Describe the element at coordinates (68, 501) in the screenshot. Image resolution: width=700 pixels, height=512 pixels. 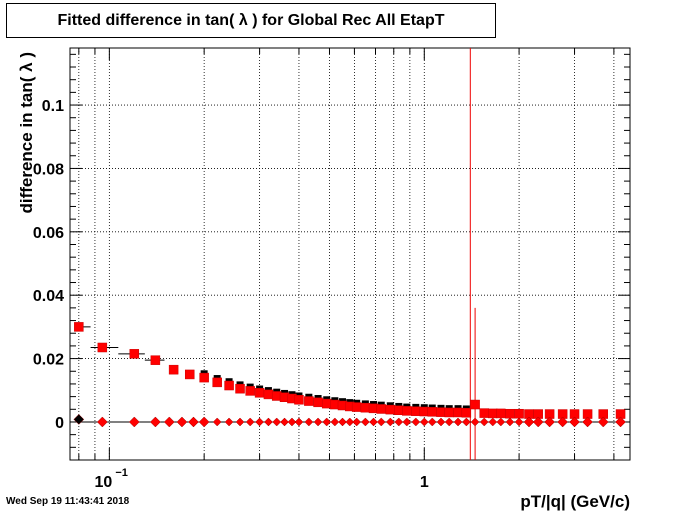
I see `timestamp: Wed Sep 19 11:43:41 2018` at that location.